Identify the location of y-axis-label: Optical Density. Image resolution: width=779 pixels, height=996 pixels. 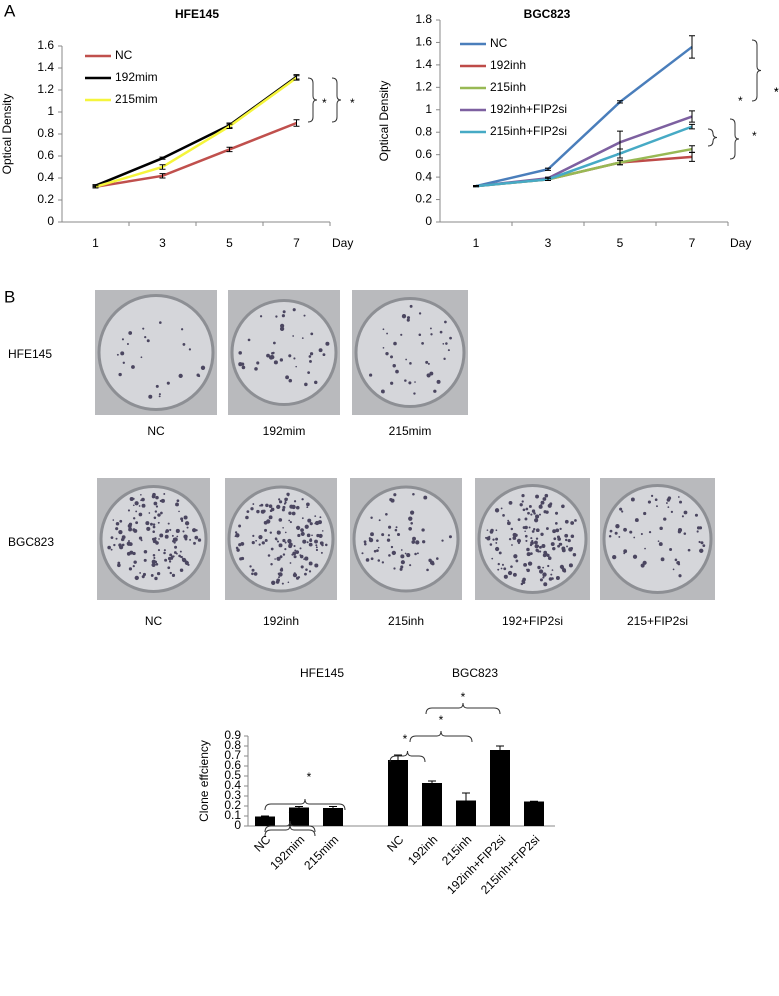
(7, 134).